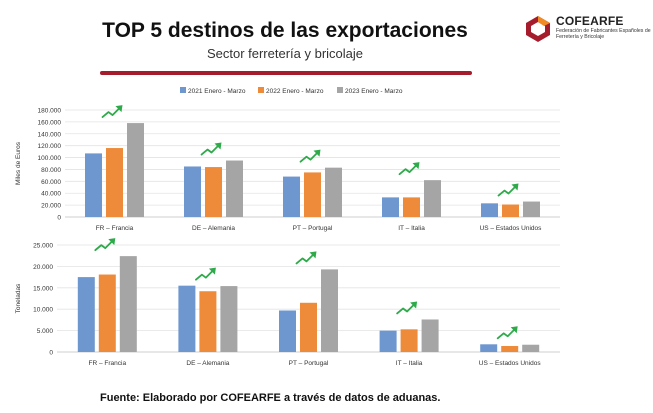 Image resolution: width=653 pixels, height=413 pixels. Describe the element at coordinates (50, 146) in the screenshot. I see `y-tick-label: 120.000` at that location.